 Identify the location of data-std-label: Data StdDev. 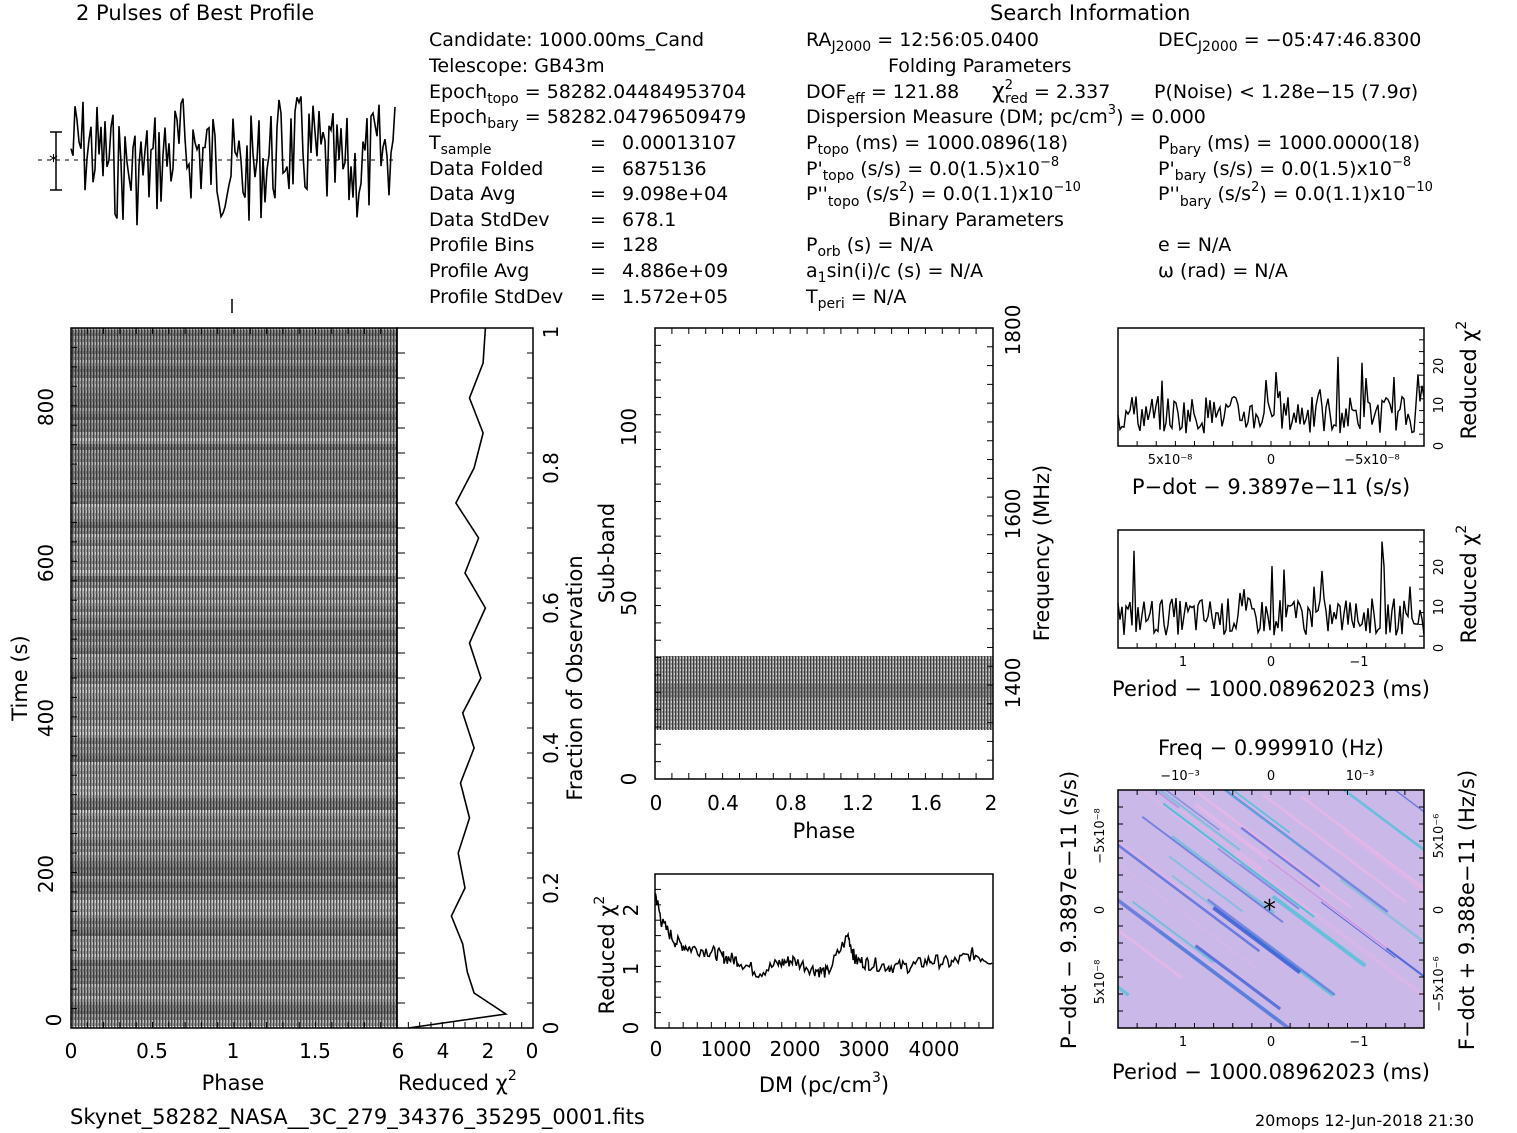
(489, 220).